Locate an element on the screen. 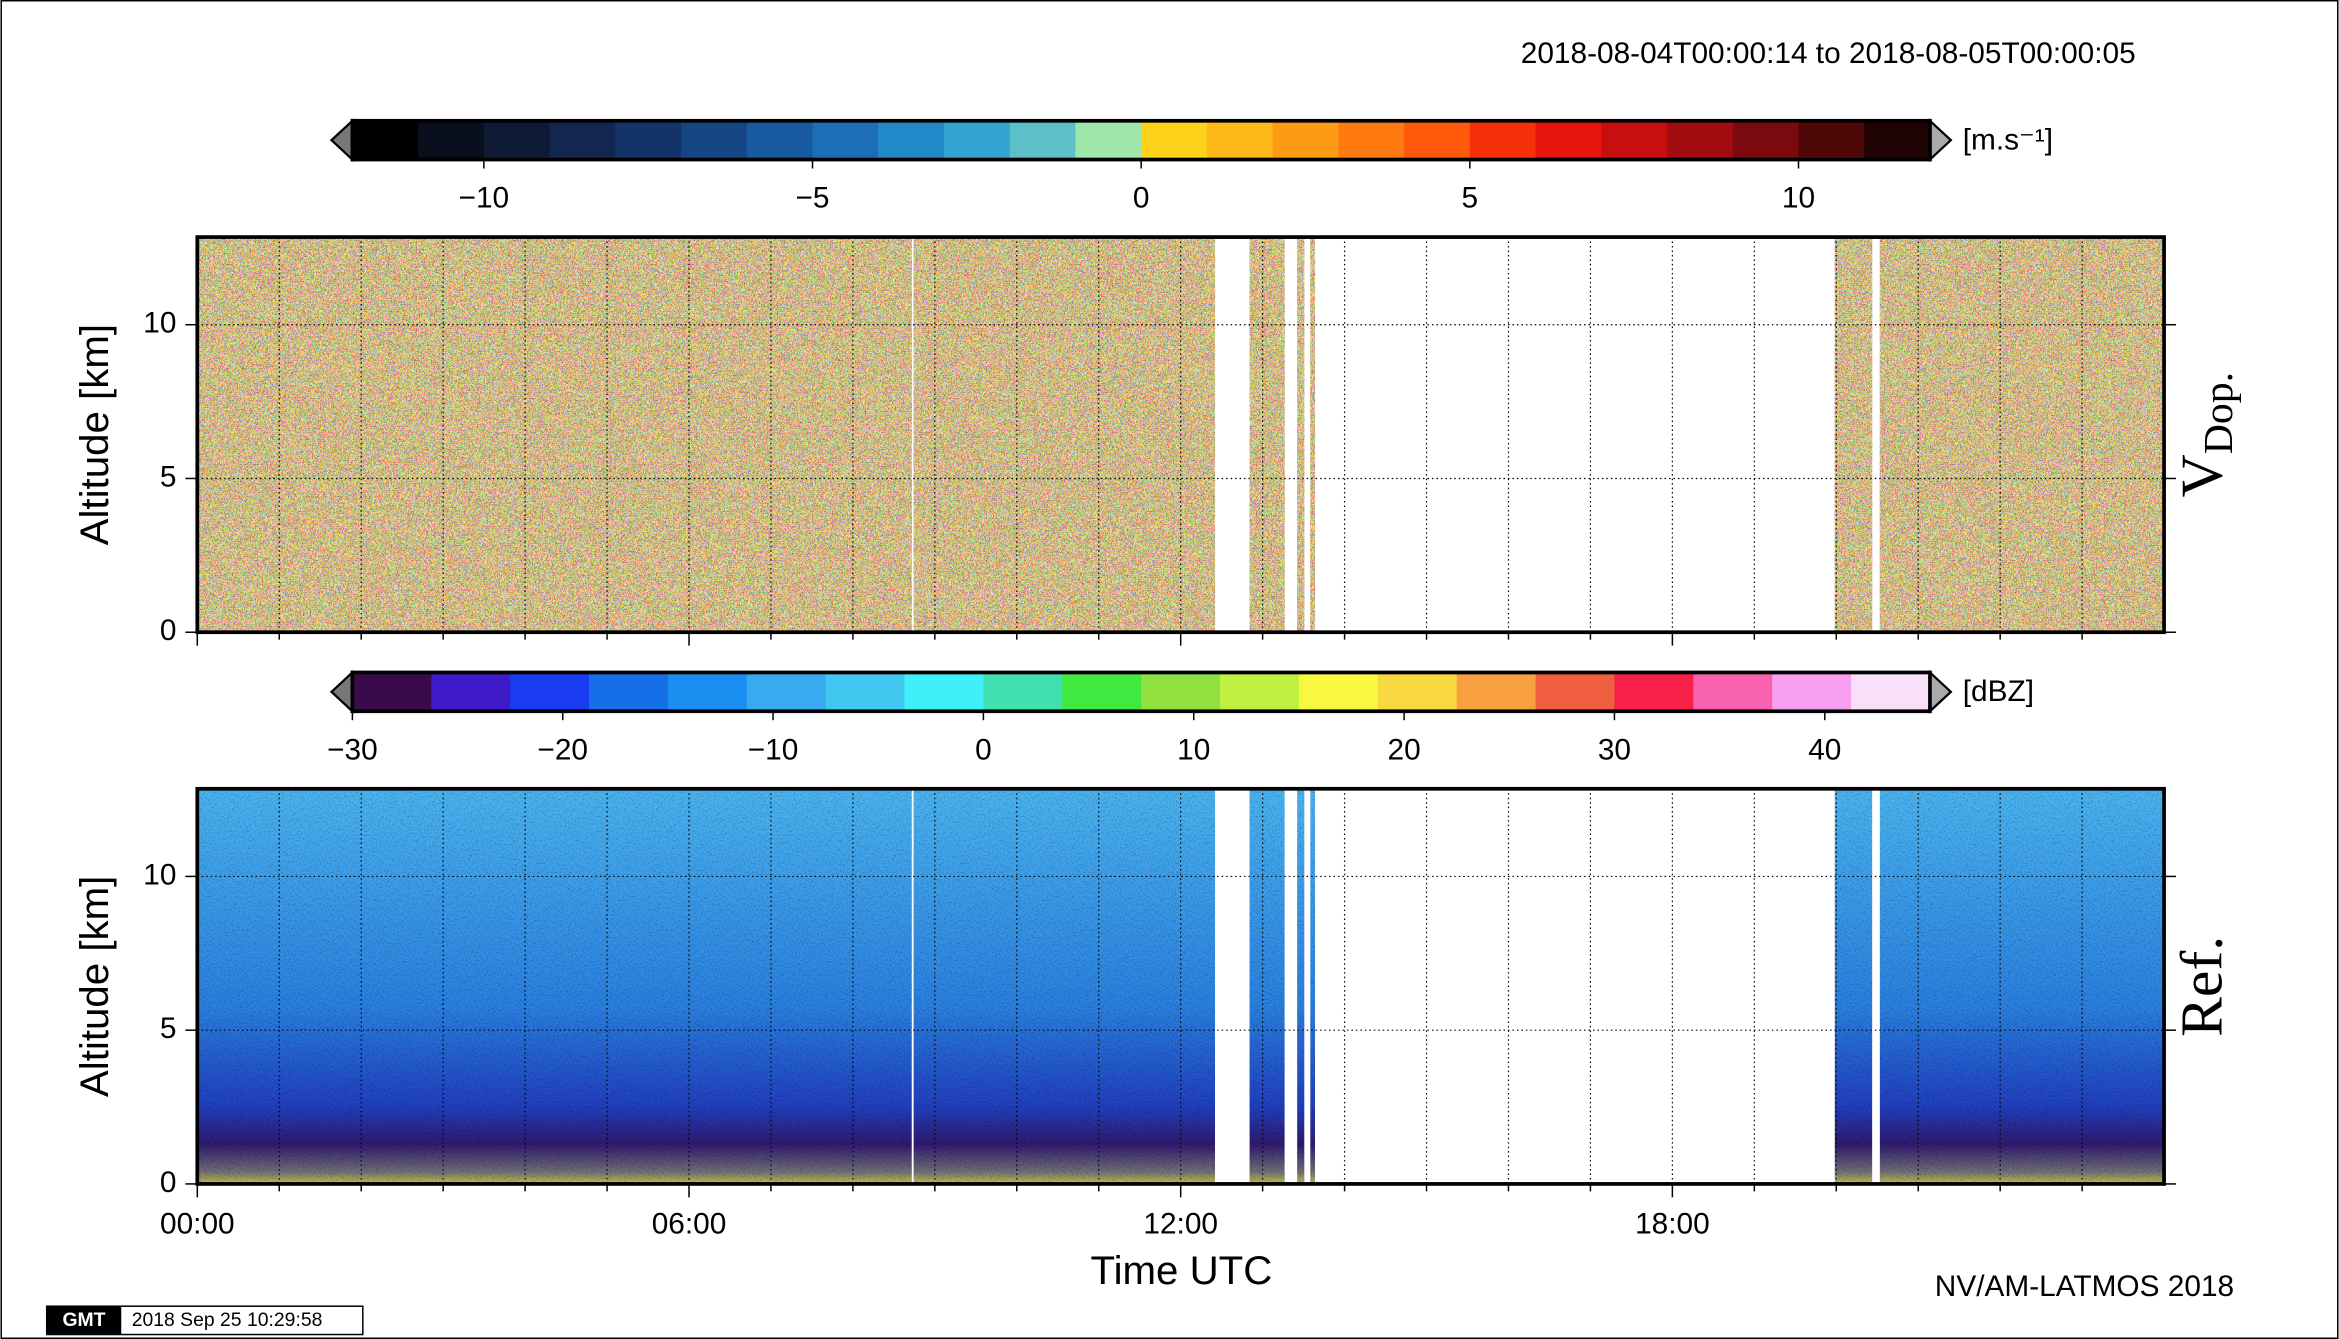  colorbar-tick-label: 5 is located at coordinates (1470, 198).